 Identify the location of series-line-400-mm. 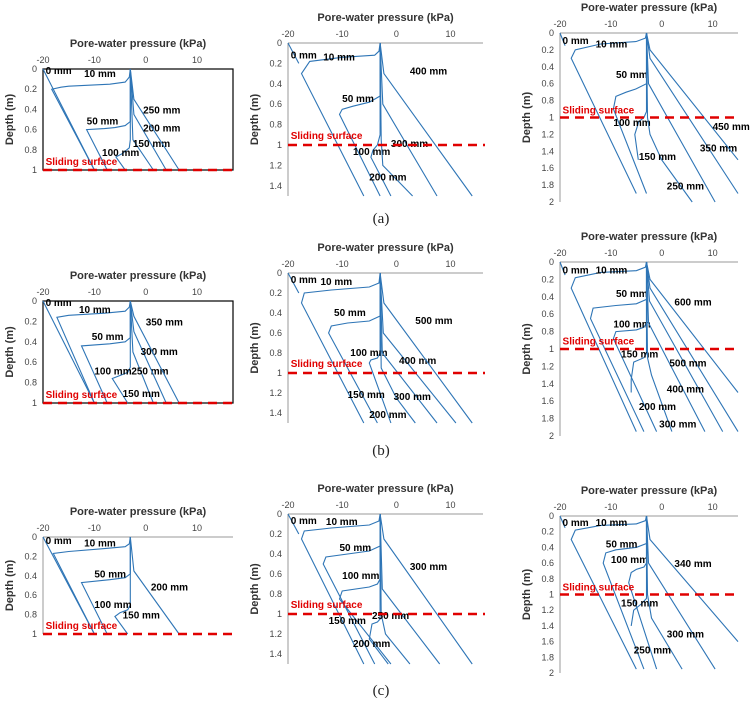
(426, 119).